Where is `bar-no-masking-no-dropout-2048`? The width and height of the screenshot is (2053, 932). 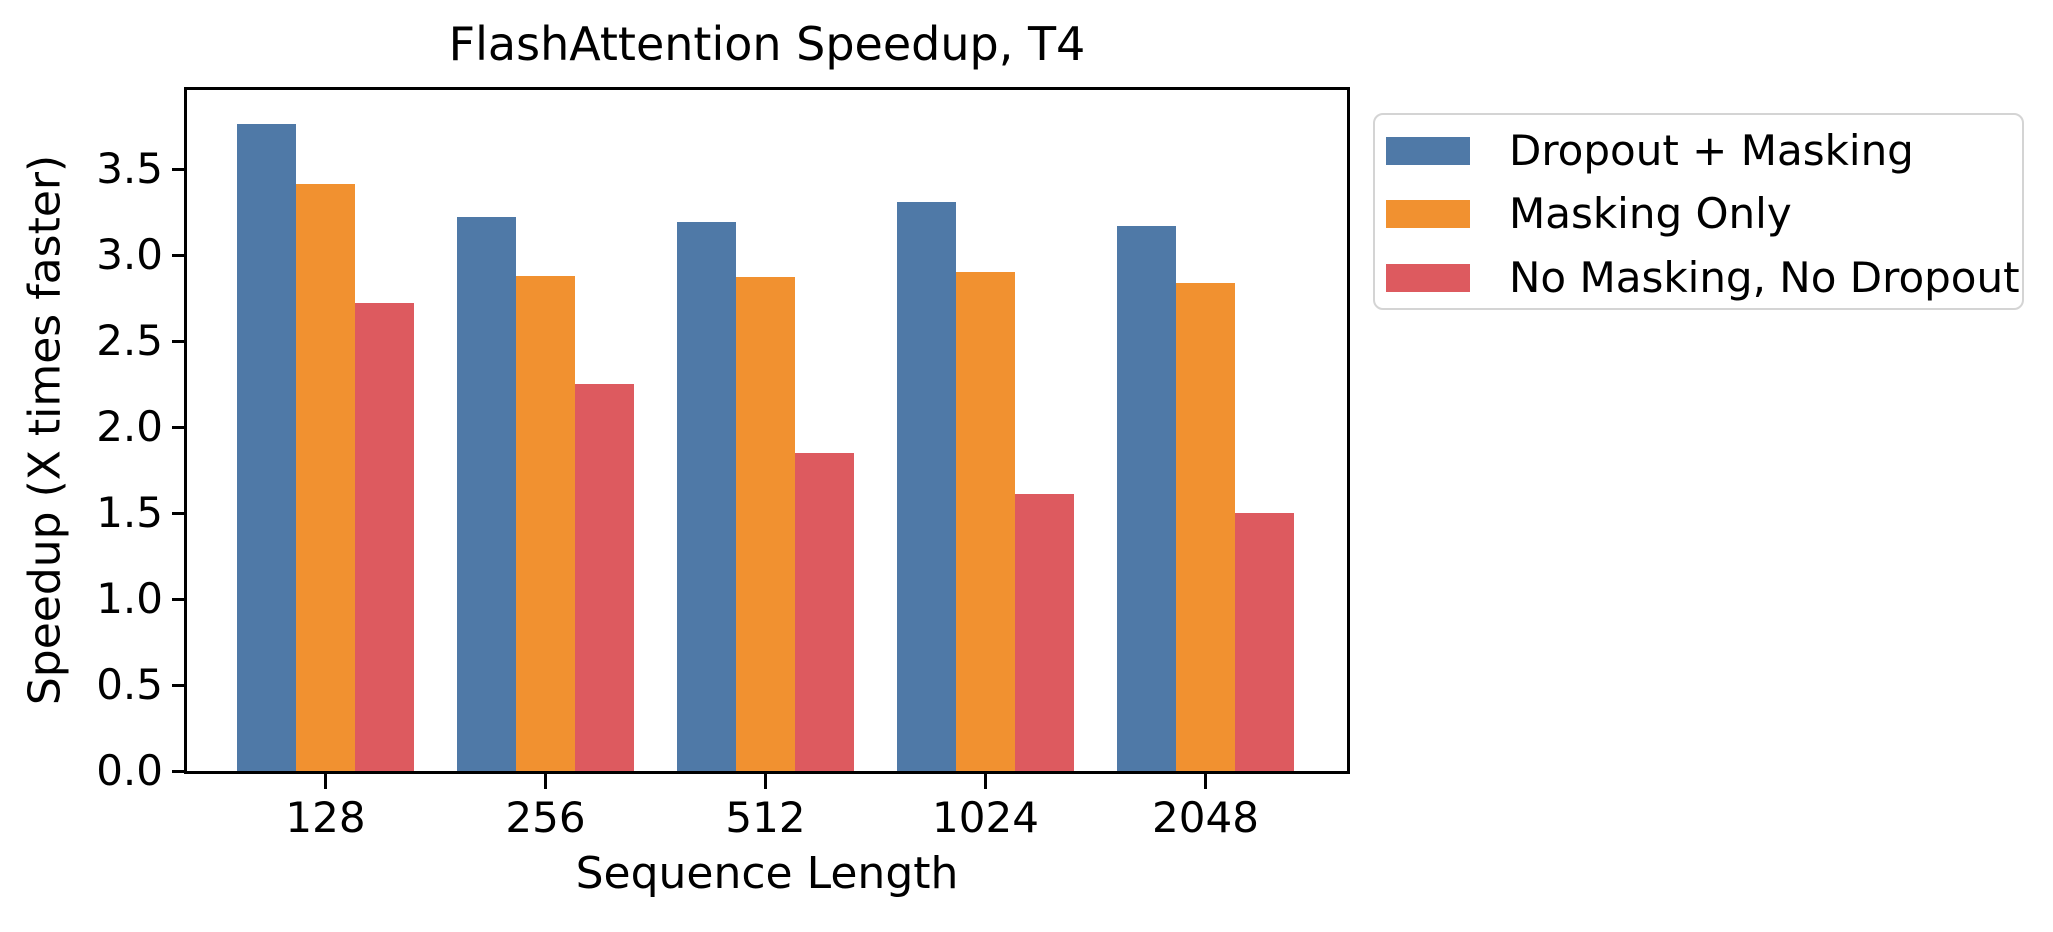
bar-no-masking-no-dropout-2048 is located at coordinates (1264, 642).